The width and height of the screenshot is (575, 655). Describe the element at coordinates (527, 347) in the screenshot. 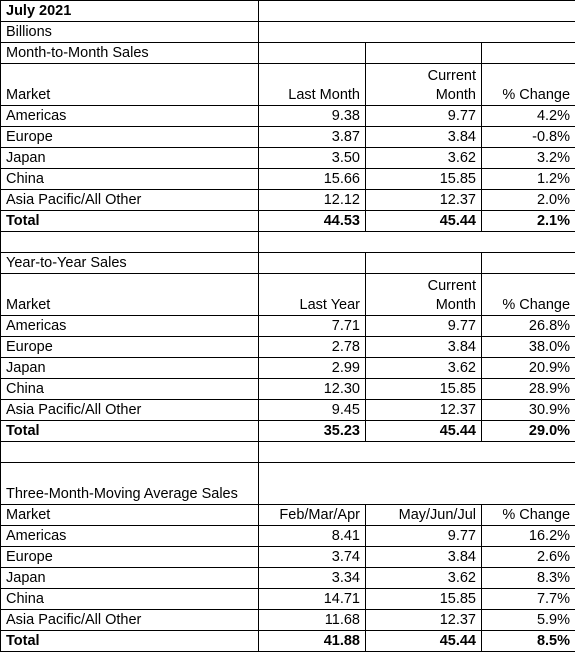

I see `value-cell: 38.0%` at that location.